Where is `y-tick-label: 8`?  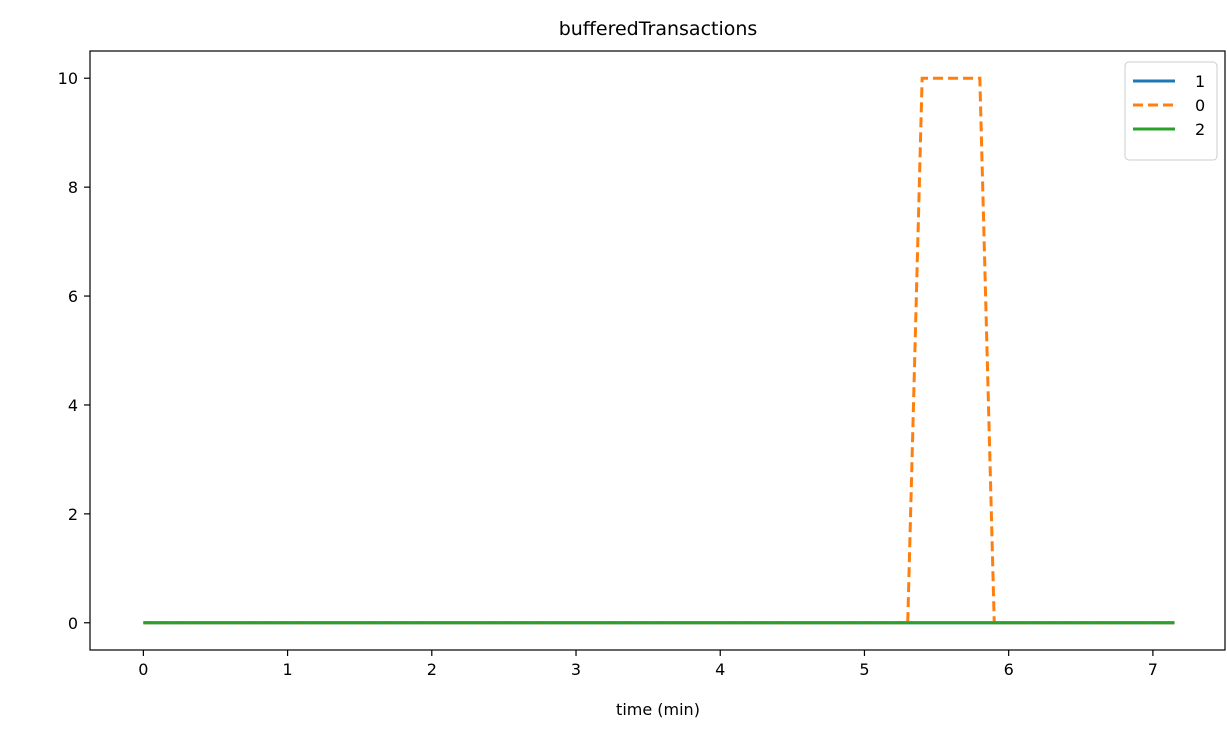 y-tick-label: 8 is located at coordinates (73, 187).